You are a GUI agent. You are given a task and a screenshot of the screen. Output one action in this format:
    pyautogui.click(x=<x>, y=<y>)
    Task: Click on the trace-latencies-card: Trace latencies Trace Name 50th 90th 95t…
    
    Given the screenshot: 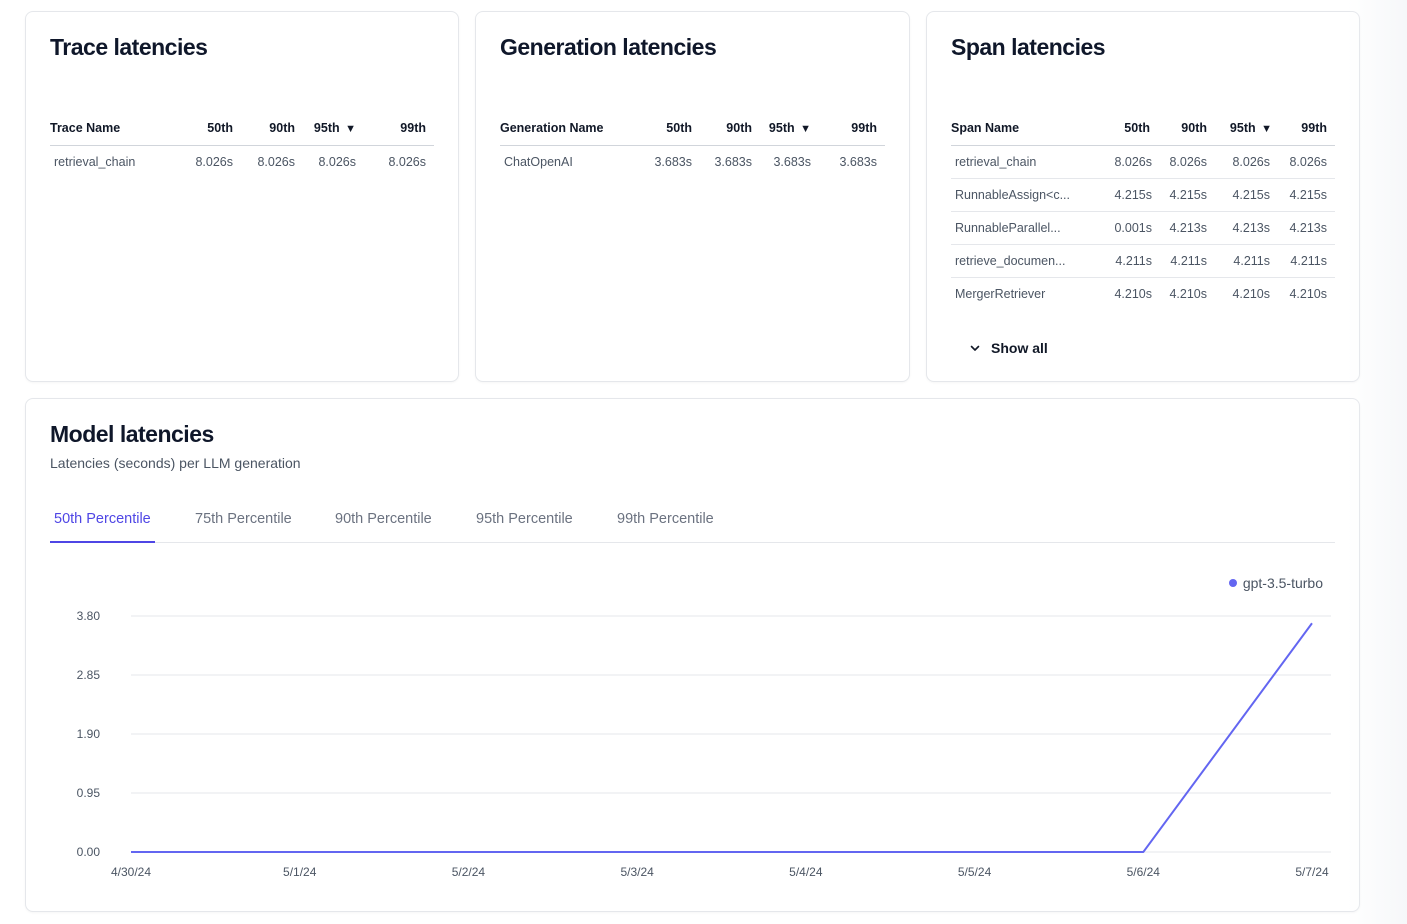 What is the action you would take?
    pyautogui.click(x=242, y=196)
    